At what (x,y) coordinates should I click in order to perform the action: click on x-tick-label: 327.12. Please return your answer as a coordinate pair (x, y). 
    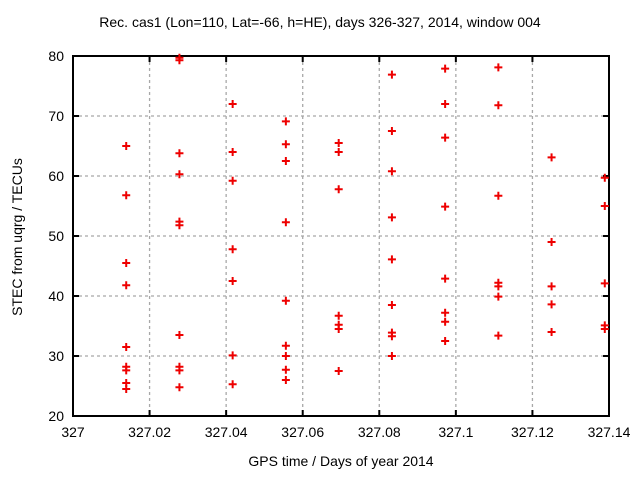
    Looking at the image, I should click on (532, 432).